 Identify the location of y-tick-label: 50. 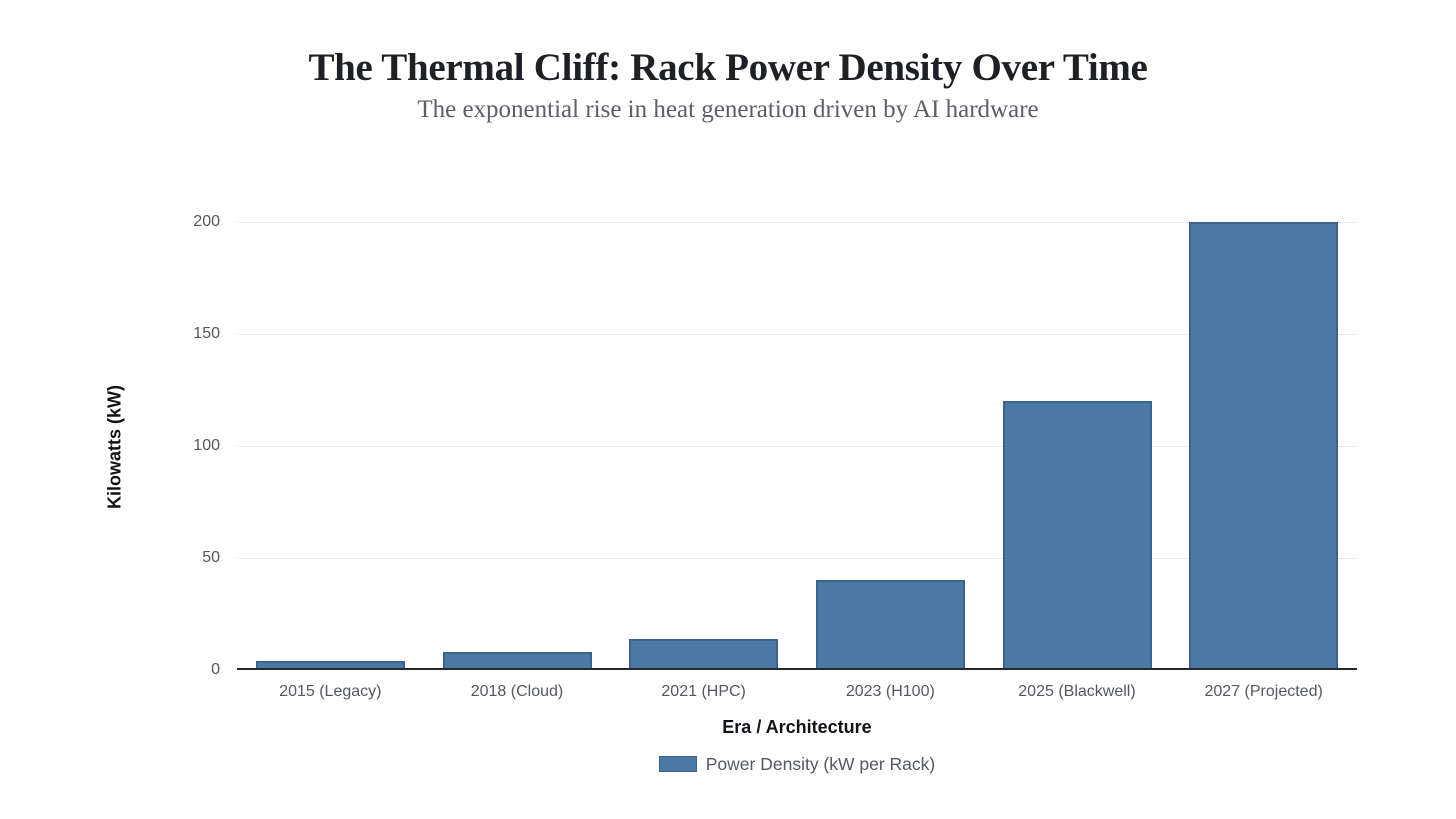
(211, 557).